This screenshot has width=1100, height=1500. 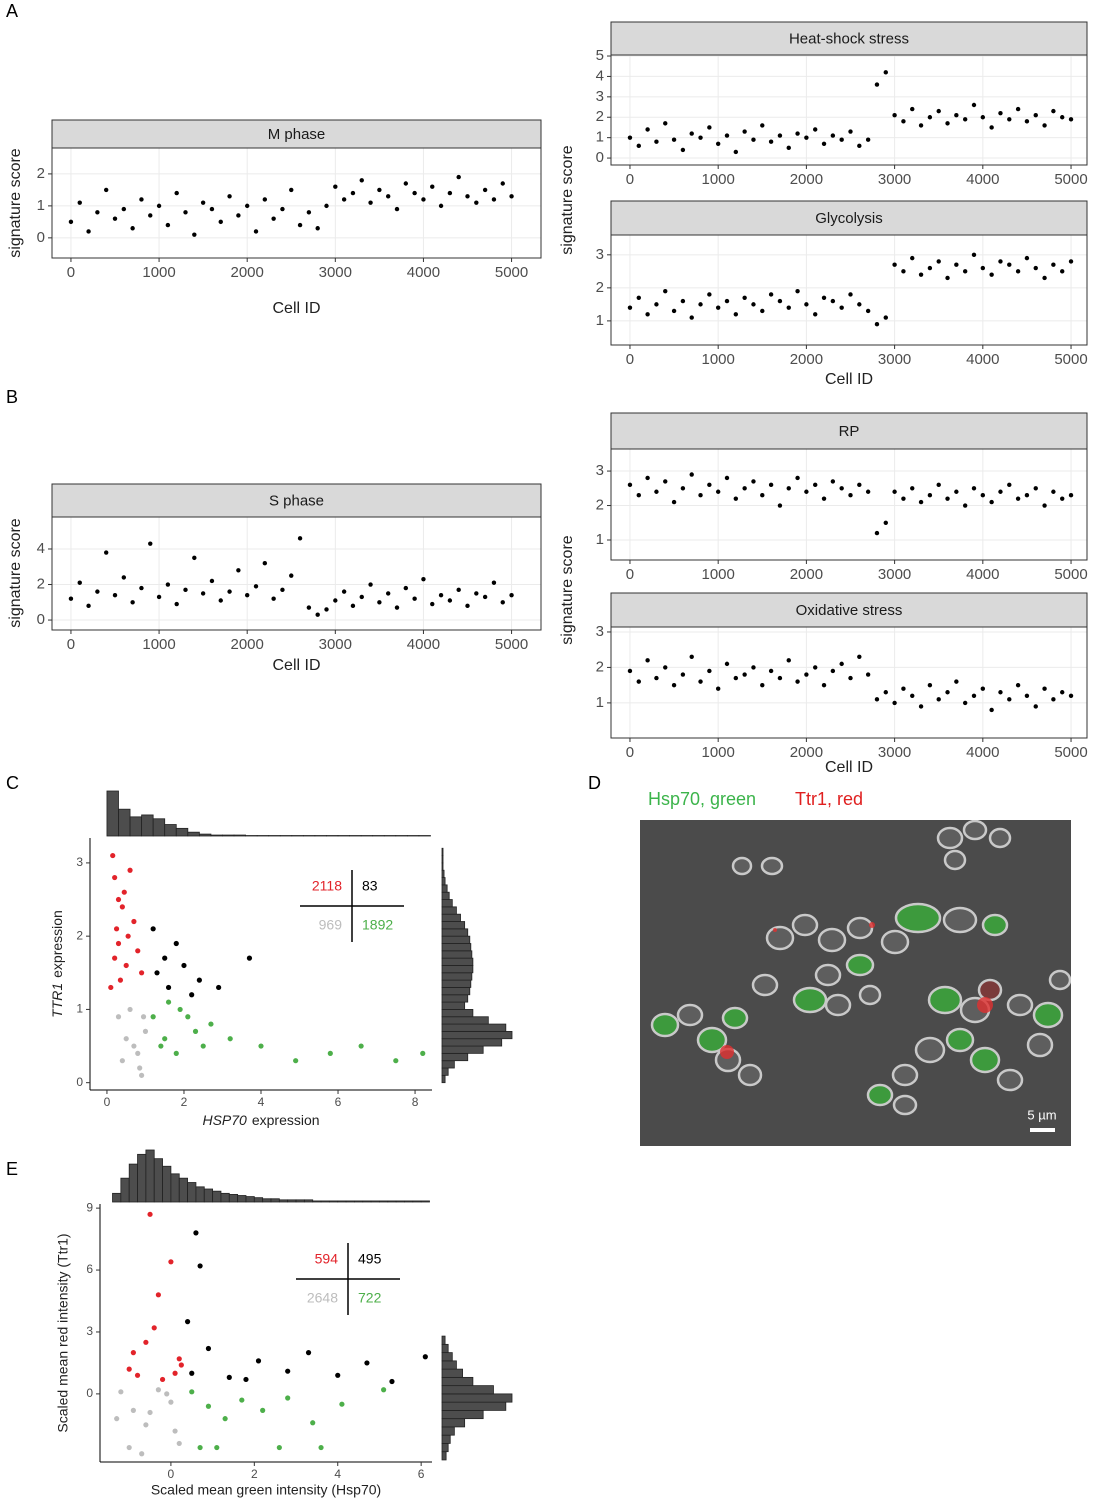 I want to click on y-tick-label: 3, so click(x=600, y=631).